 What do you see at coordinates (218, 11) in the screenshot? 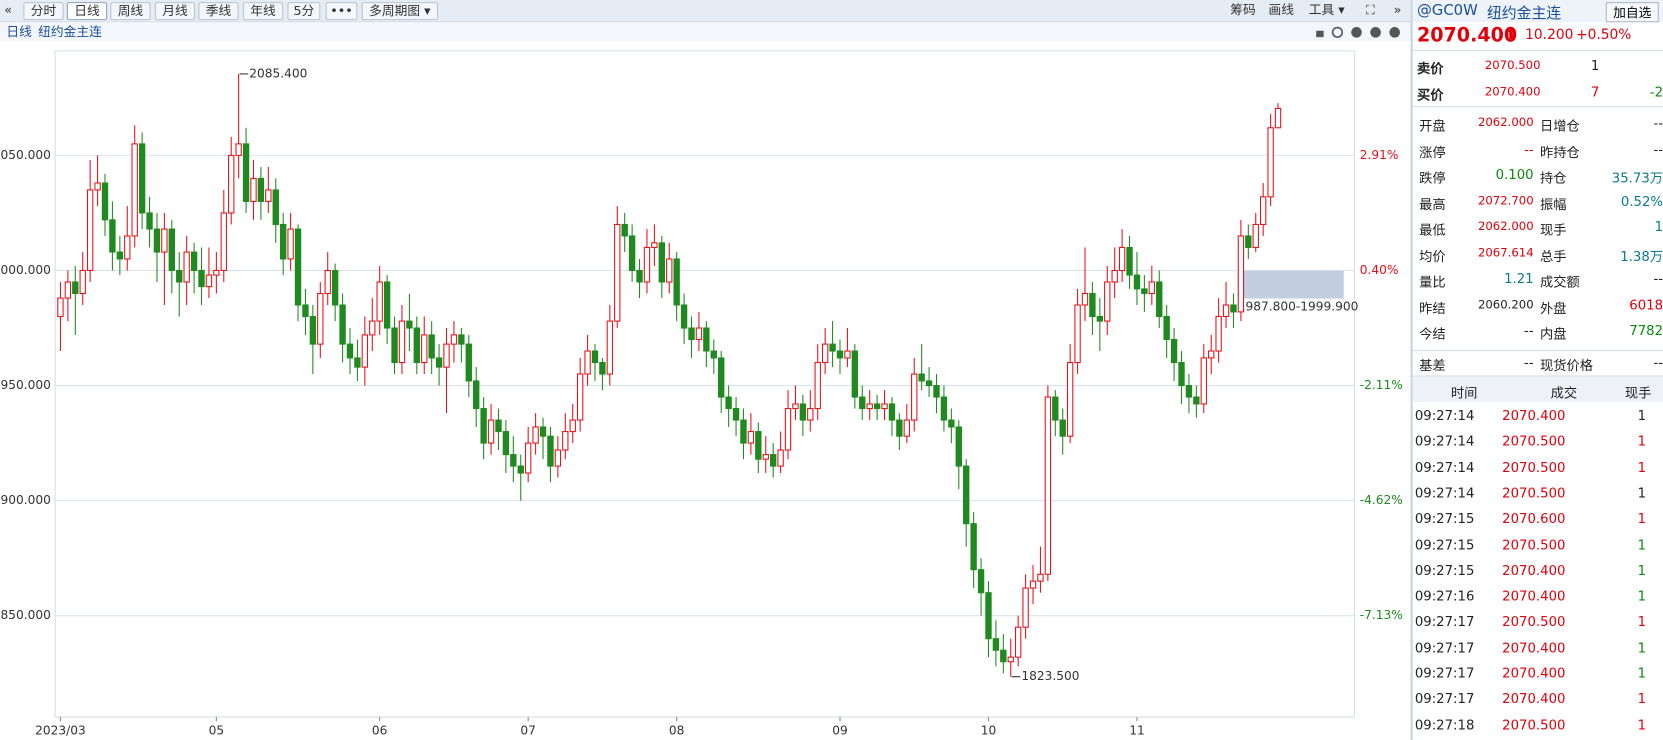
I see `period-button: 季线` at bounding box center [218, 11].